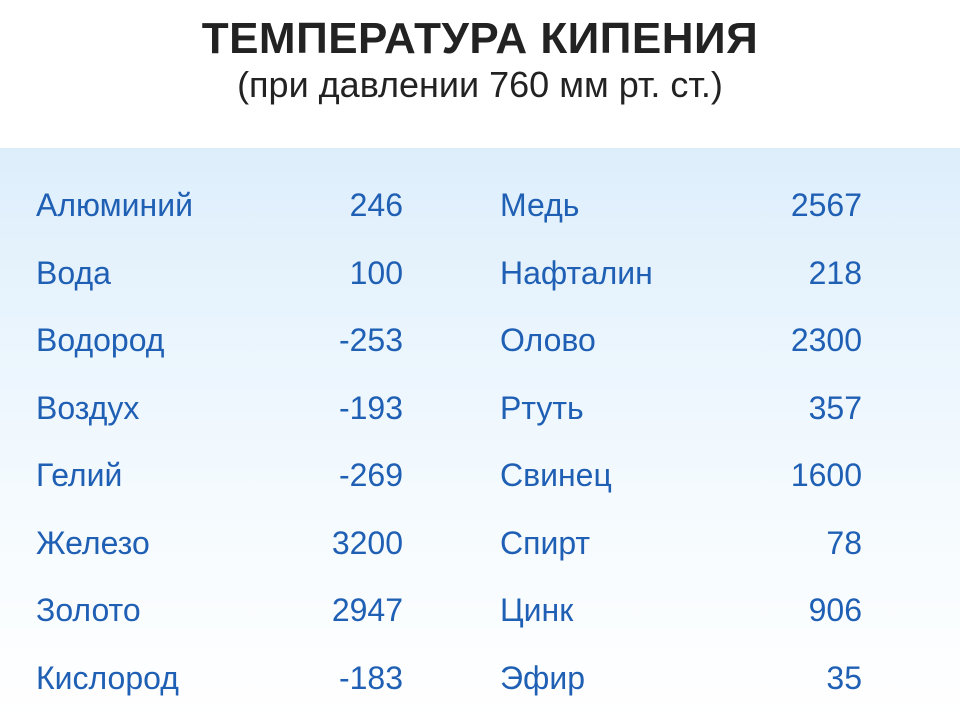  What do you see at coordinates (93, 542) in the screenshot?
I see `substance-name: Железо` at bounding box center [93, 542].